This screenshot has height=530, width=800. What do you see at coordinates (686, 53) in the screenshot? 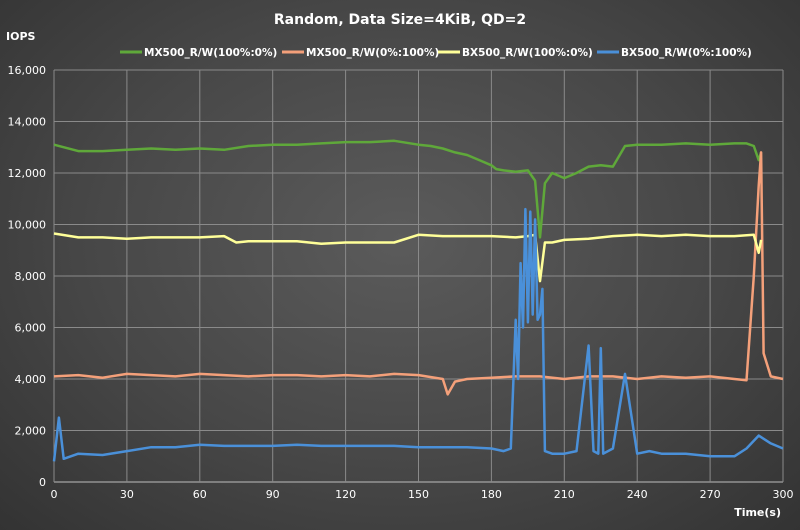
I see `legend-label: BX500_R/W(0%:100%)` at bounding box center [686, 53].